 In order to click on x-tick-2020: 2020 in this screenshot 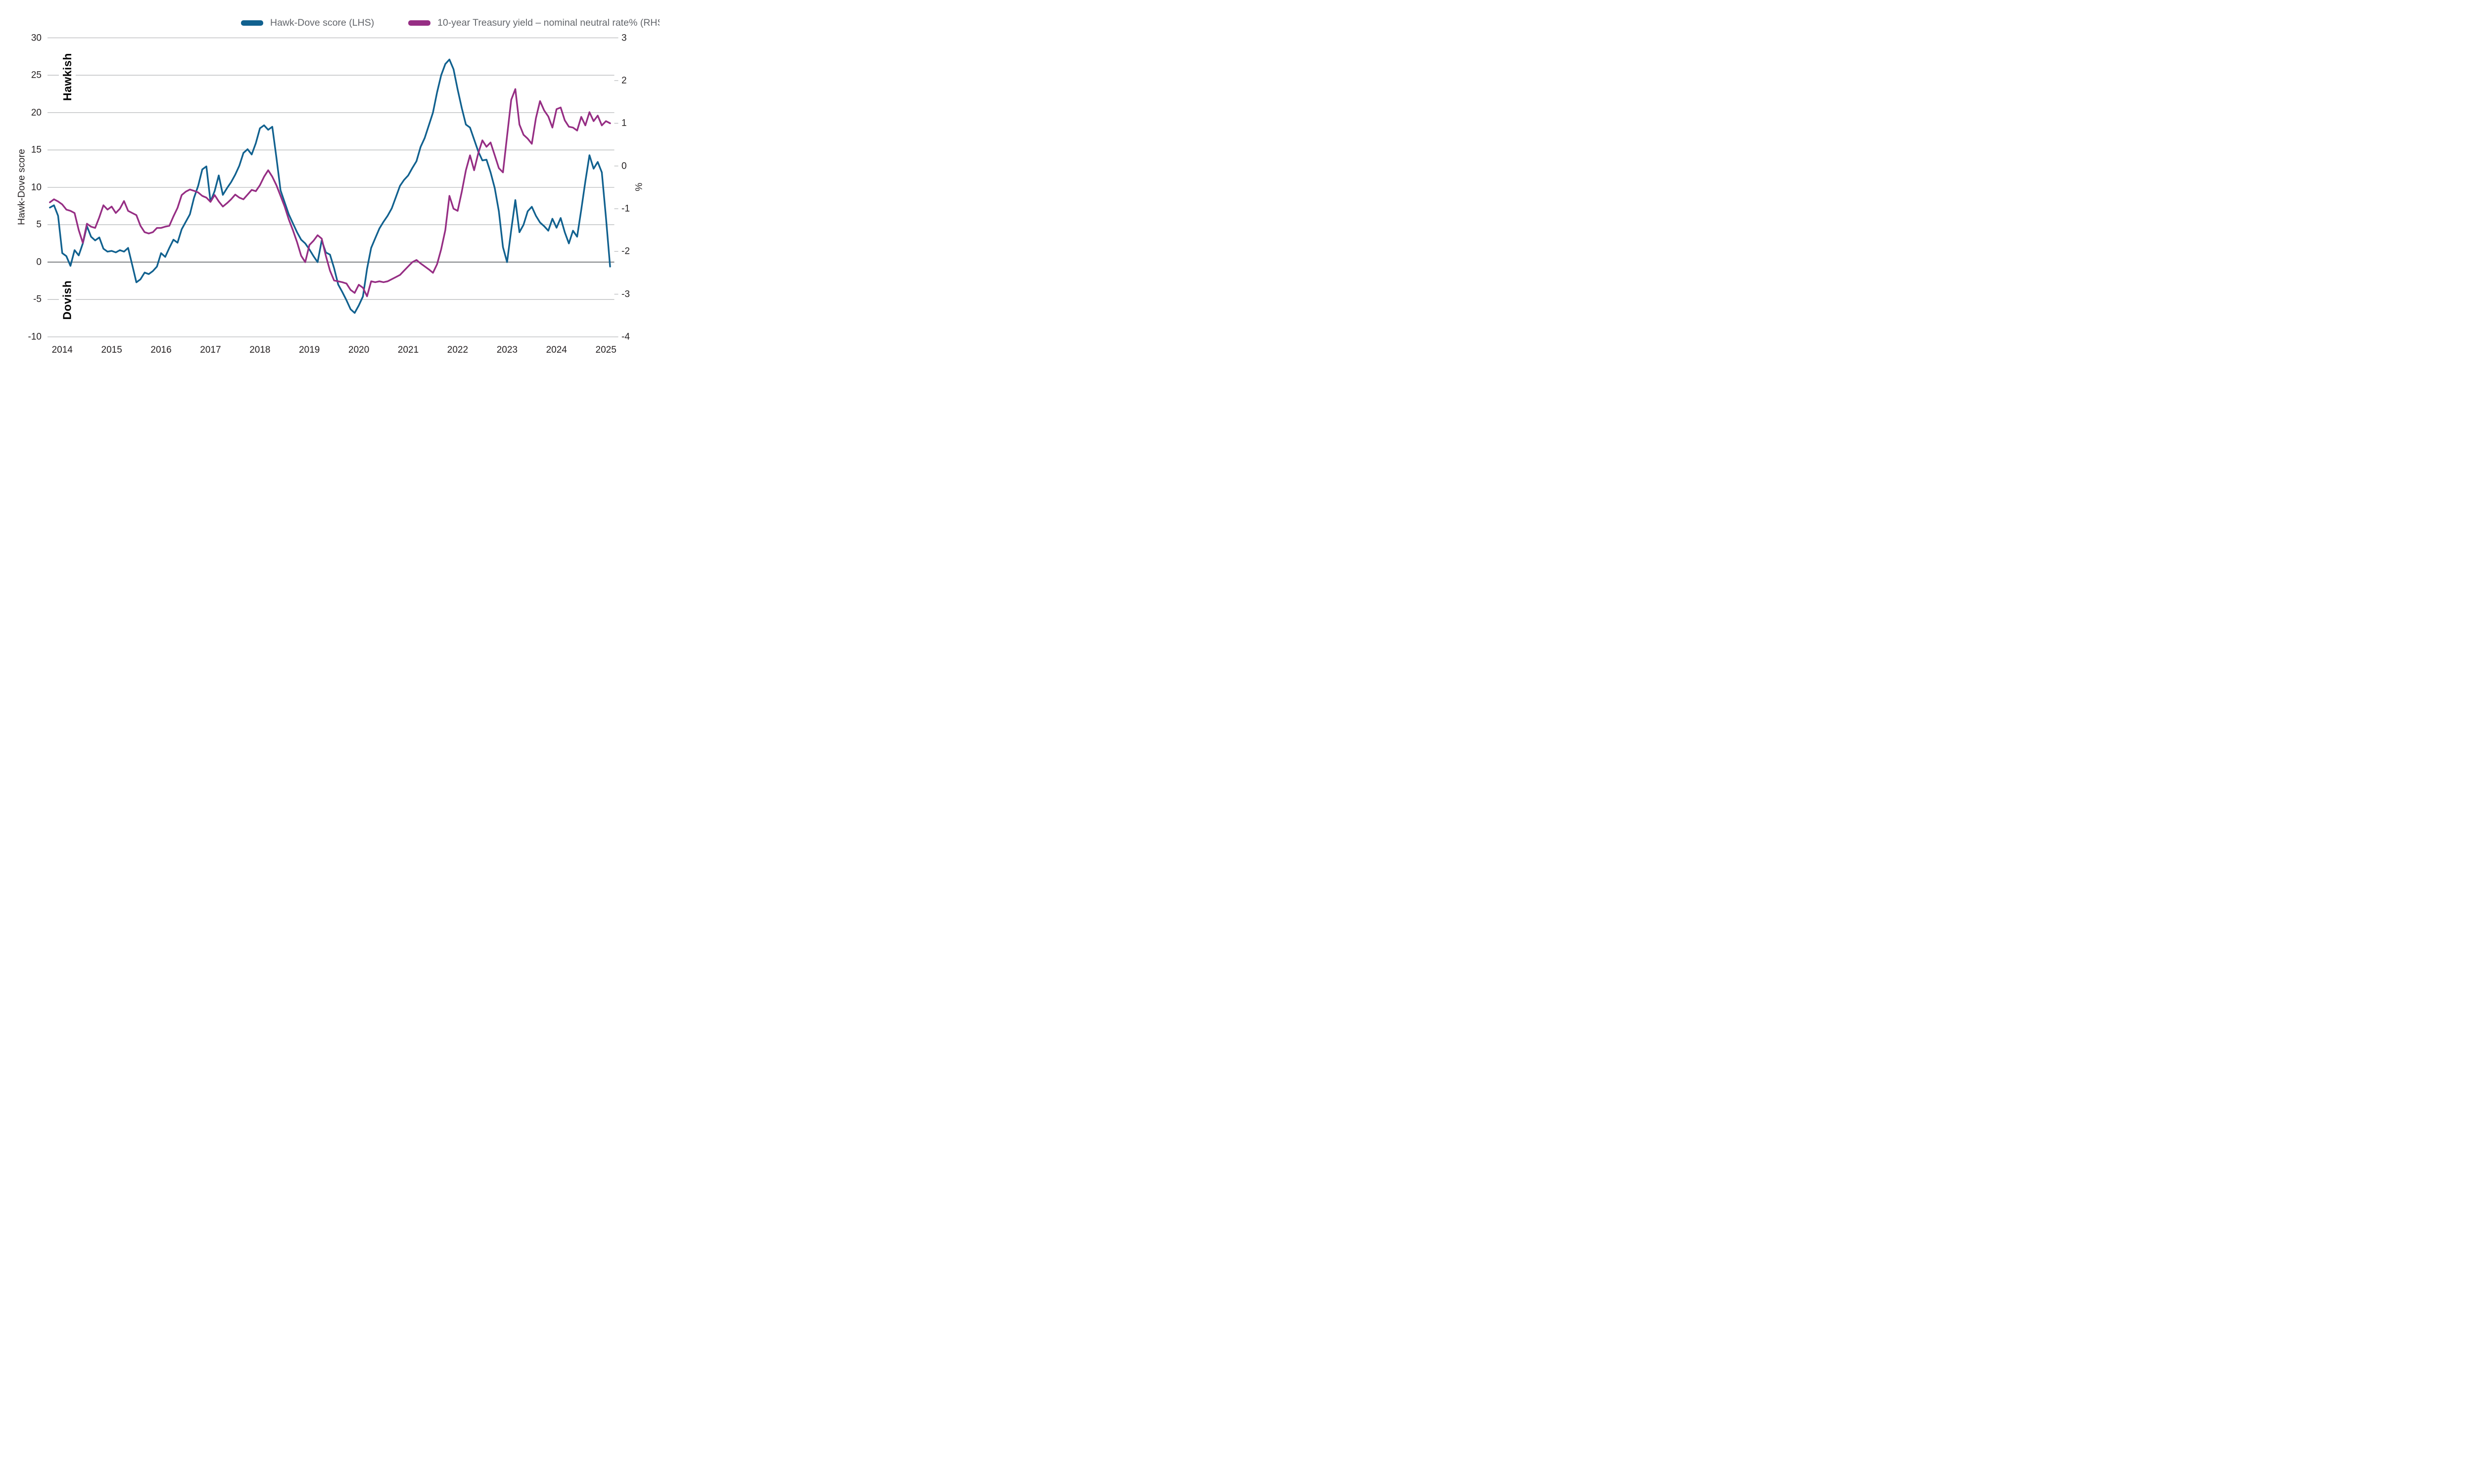, I will do `click(359, 350)`.